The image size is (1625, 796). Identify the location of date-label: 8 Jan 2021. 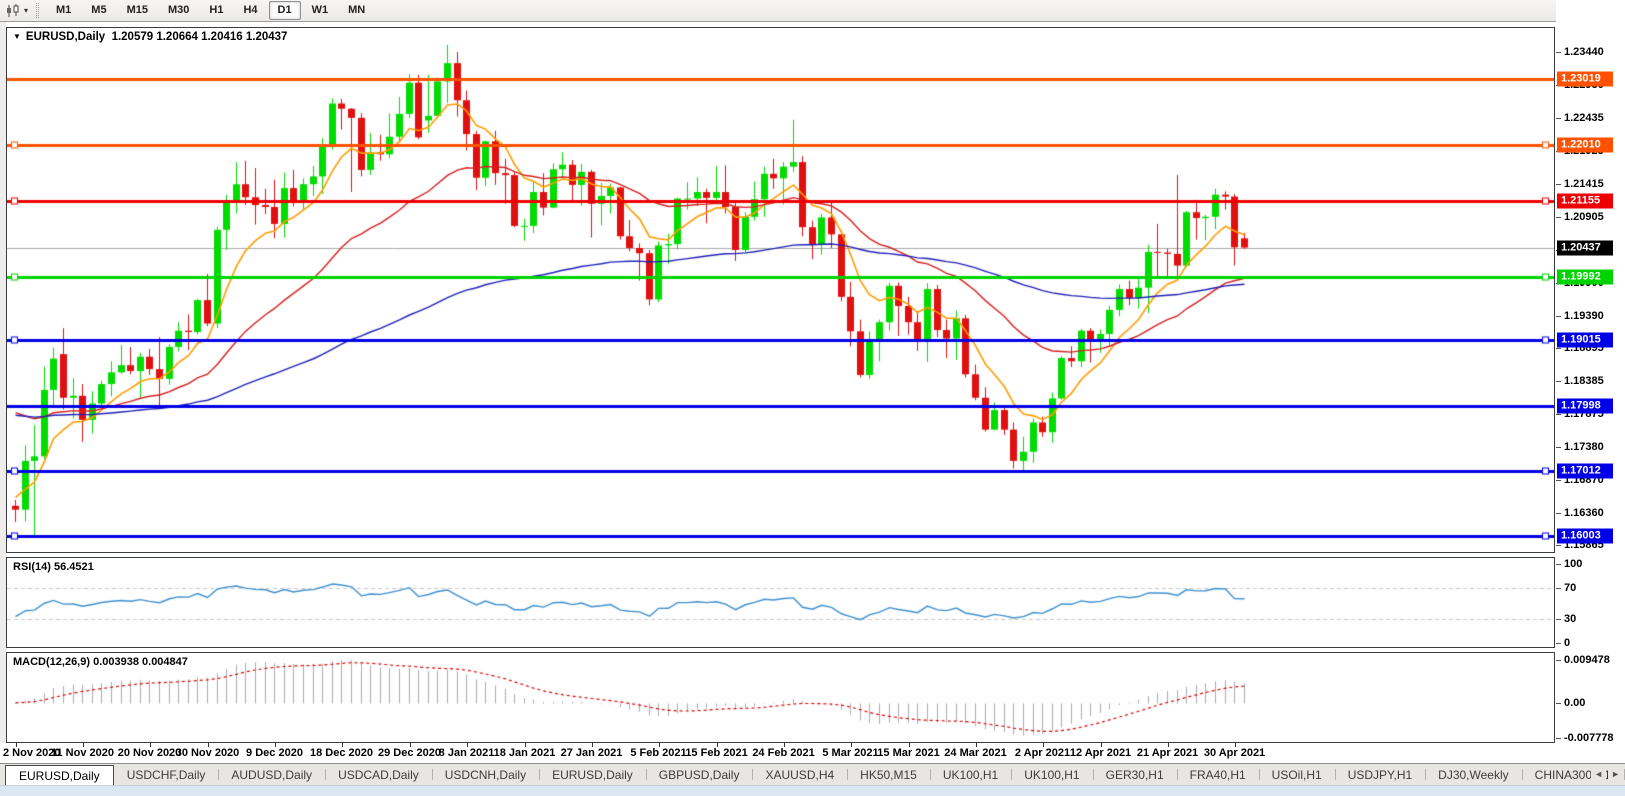
(466, 753).